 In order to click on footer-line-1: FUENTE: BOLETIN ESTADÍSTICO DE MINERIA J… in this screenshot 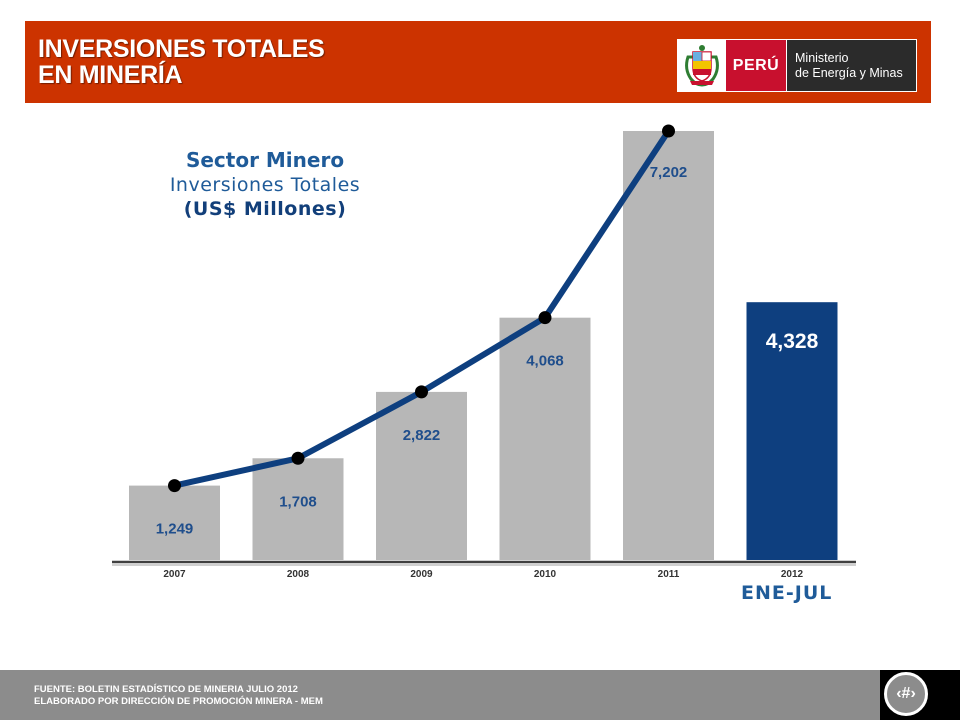, I will do `click(166, 689)`.